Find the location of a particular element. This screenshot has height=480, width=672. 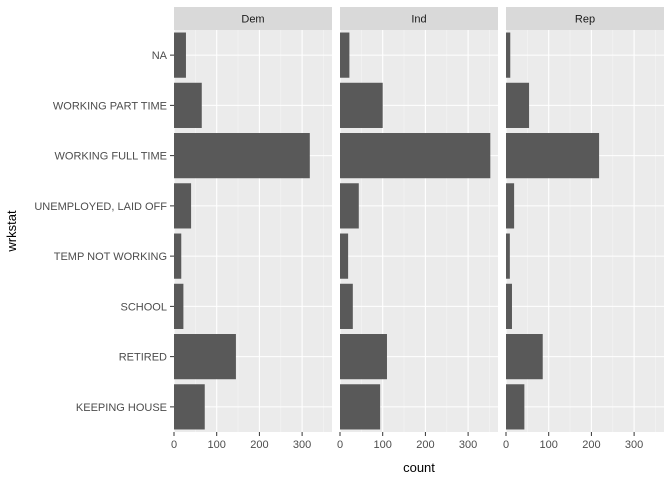

y-tick-label: WORKING PART TIME is located at coordinates (110, 106).